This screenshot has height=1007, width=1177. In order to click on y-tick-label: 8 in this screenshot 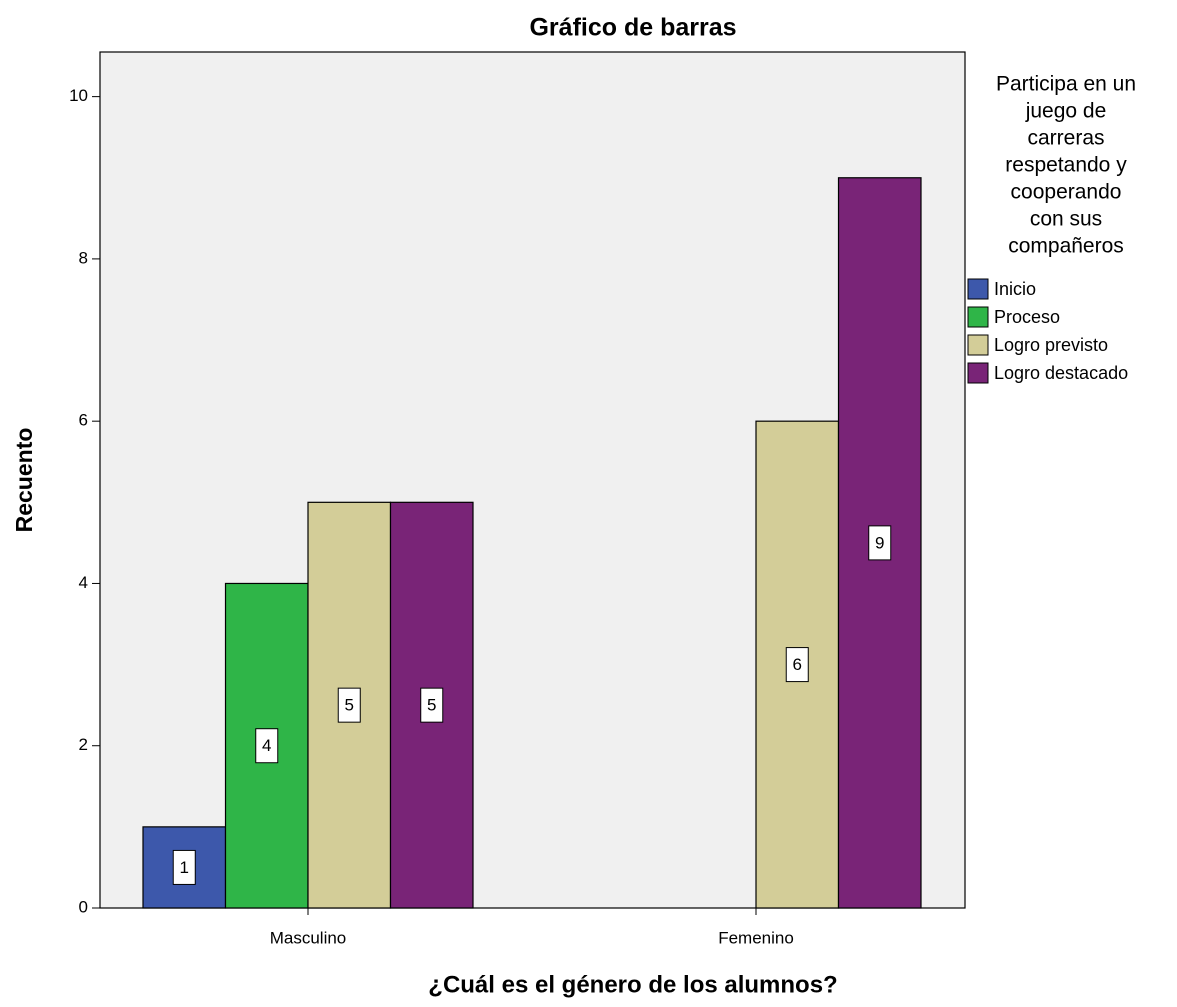, I will do `click(83, 257)`.